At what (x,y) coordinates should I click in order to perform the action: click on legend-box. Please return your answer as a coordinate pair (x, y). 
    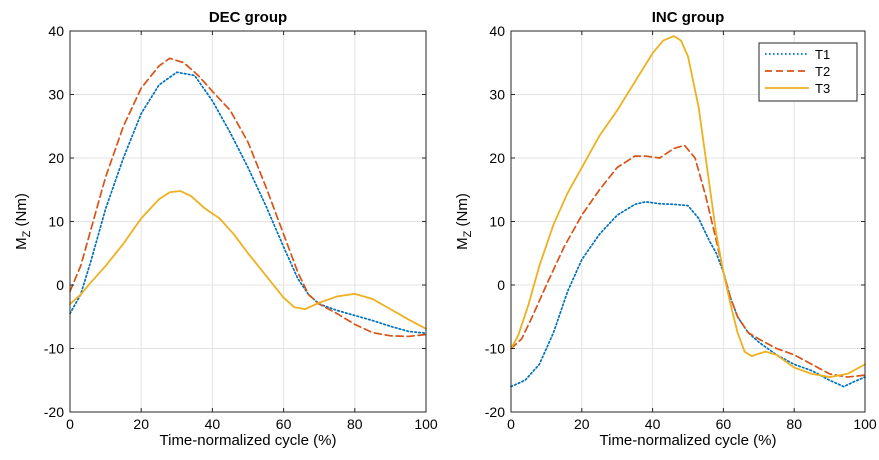
    Looking at the image, I should click on (808, 72).